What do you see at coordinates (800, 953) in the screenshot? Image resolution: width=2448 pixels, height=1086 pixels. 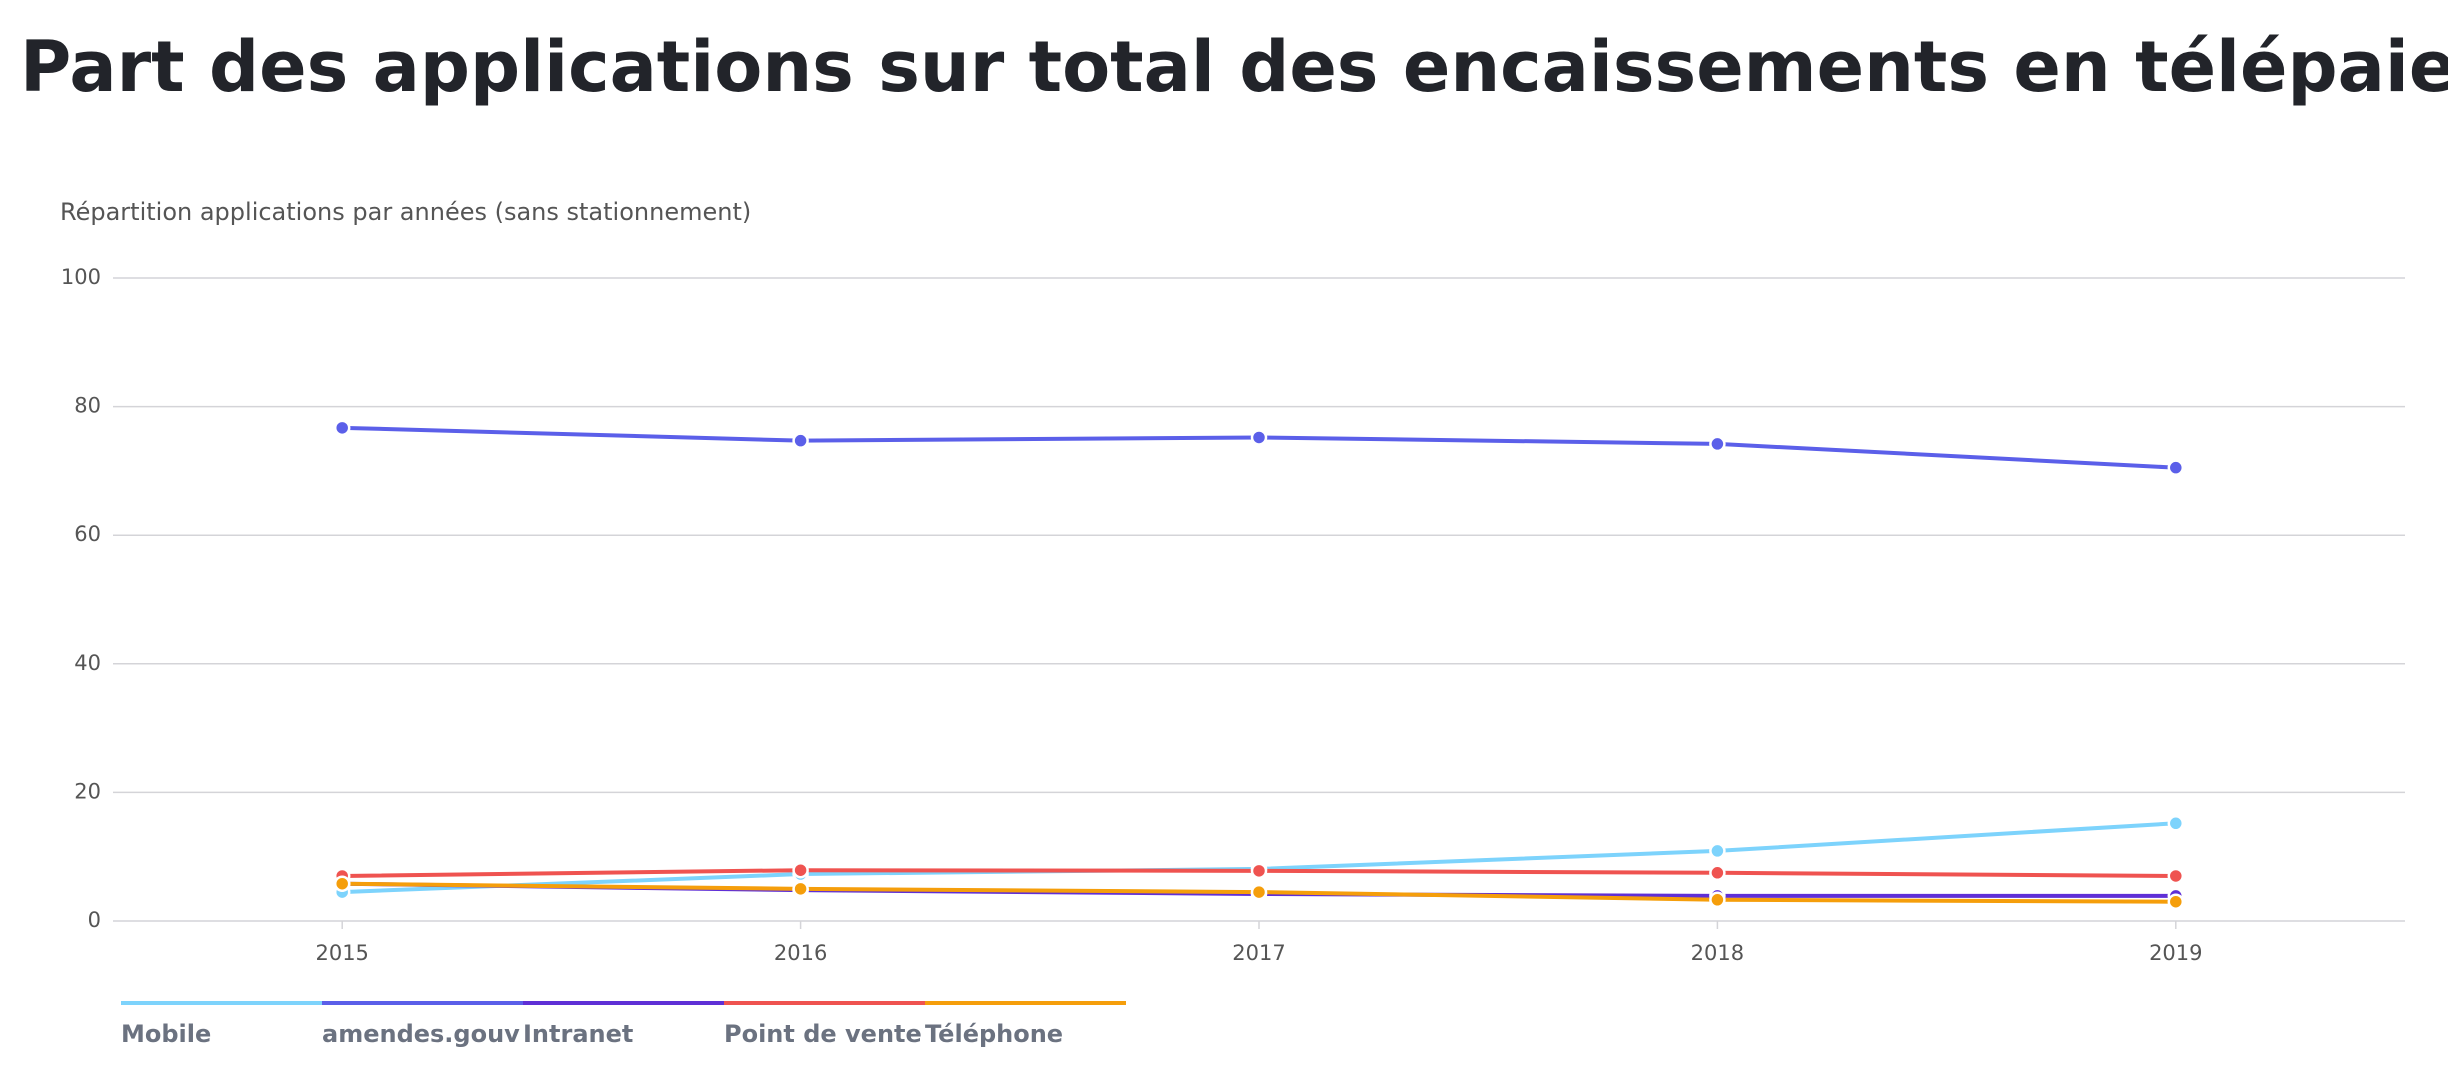 I see `x-tick-label: 2016` at bounding box center [800, 953].